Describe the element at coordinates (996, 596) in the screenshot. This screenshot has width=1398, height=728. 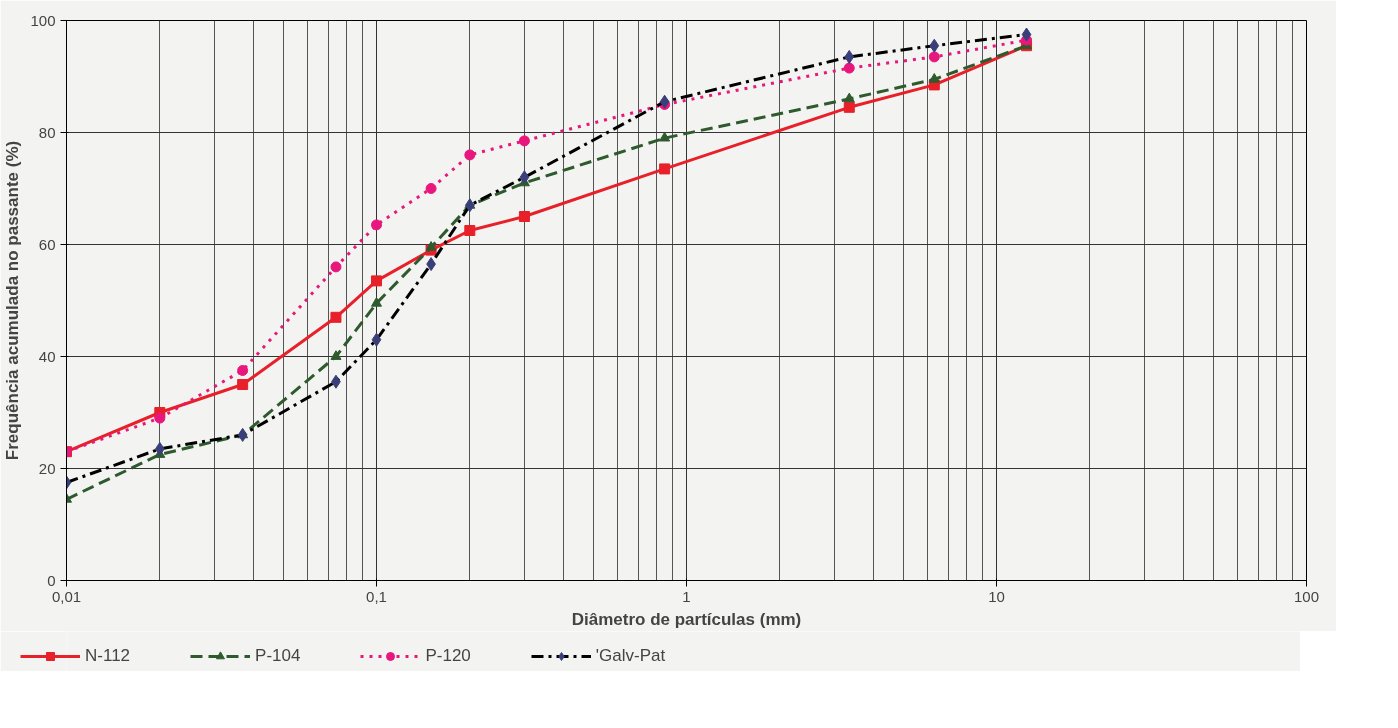
I see `x-tick-label: 10` at that location.